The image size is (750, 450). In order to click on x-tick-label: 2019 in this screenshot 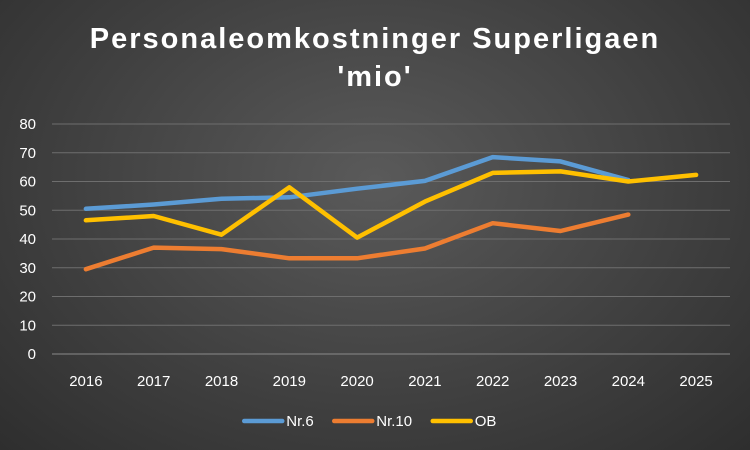, I will do `click(289, 381)`.